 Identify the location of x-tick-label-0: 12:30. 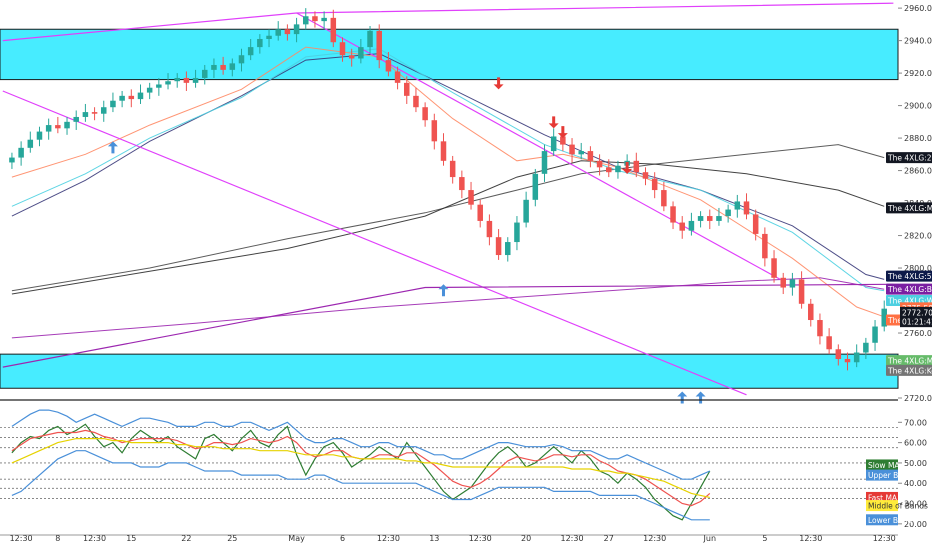
(21, 538).